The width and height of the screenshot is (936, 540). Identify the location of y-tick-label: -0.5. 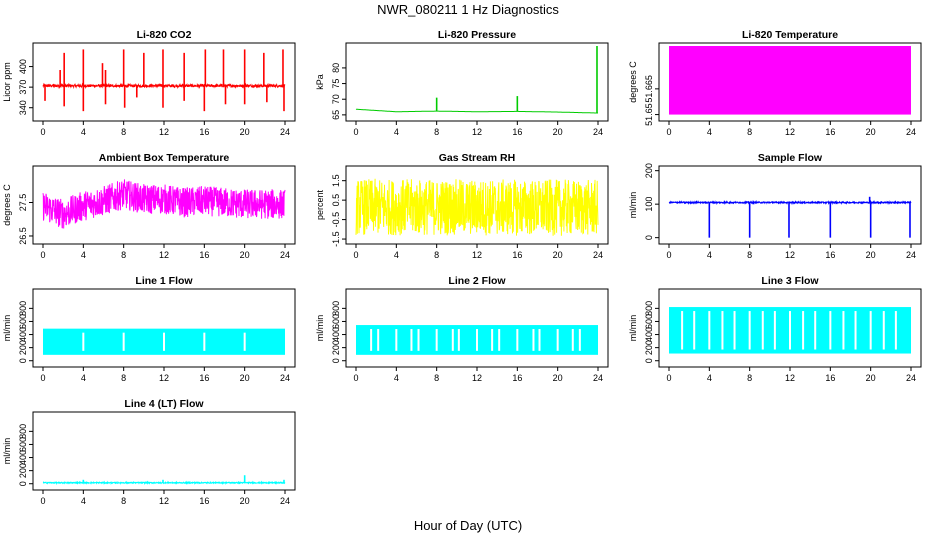
(336, 220).